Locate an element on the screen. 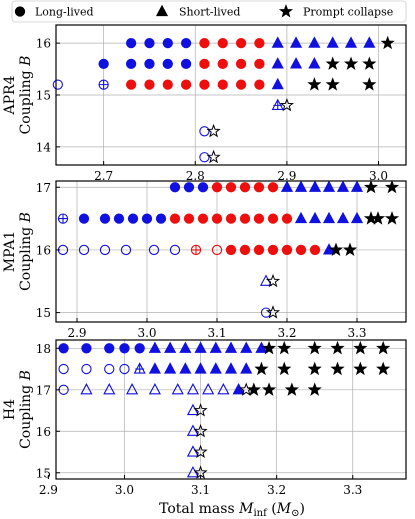 The height and width of the screenshot is (519, 415). legend-marker-triangle is located at coordinates (162, 10).